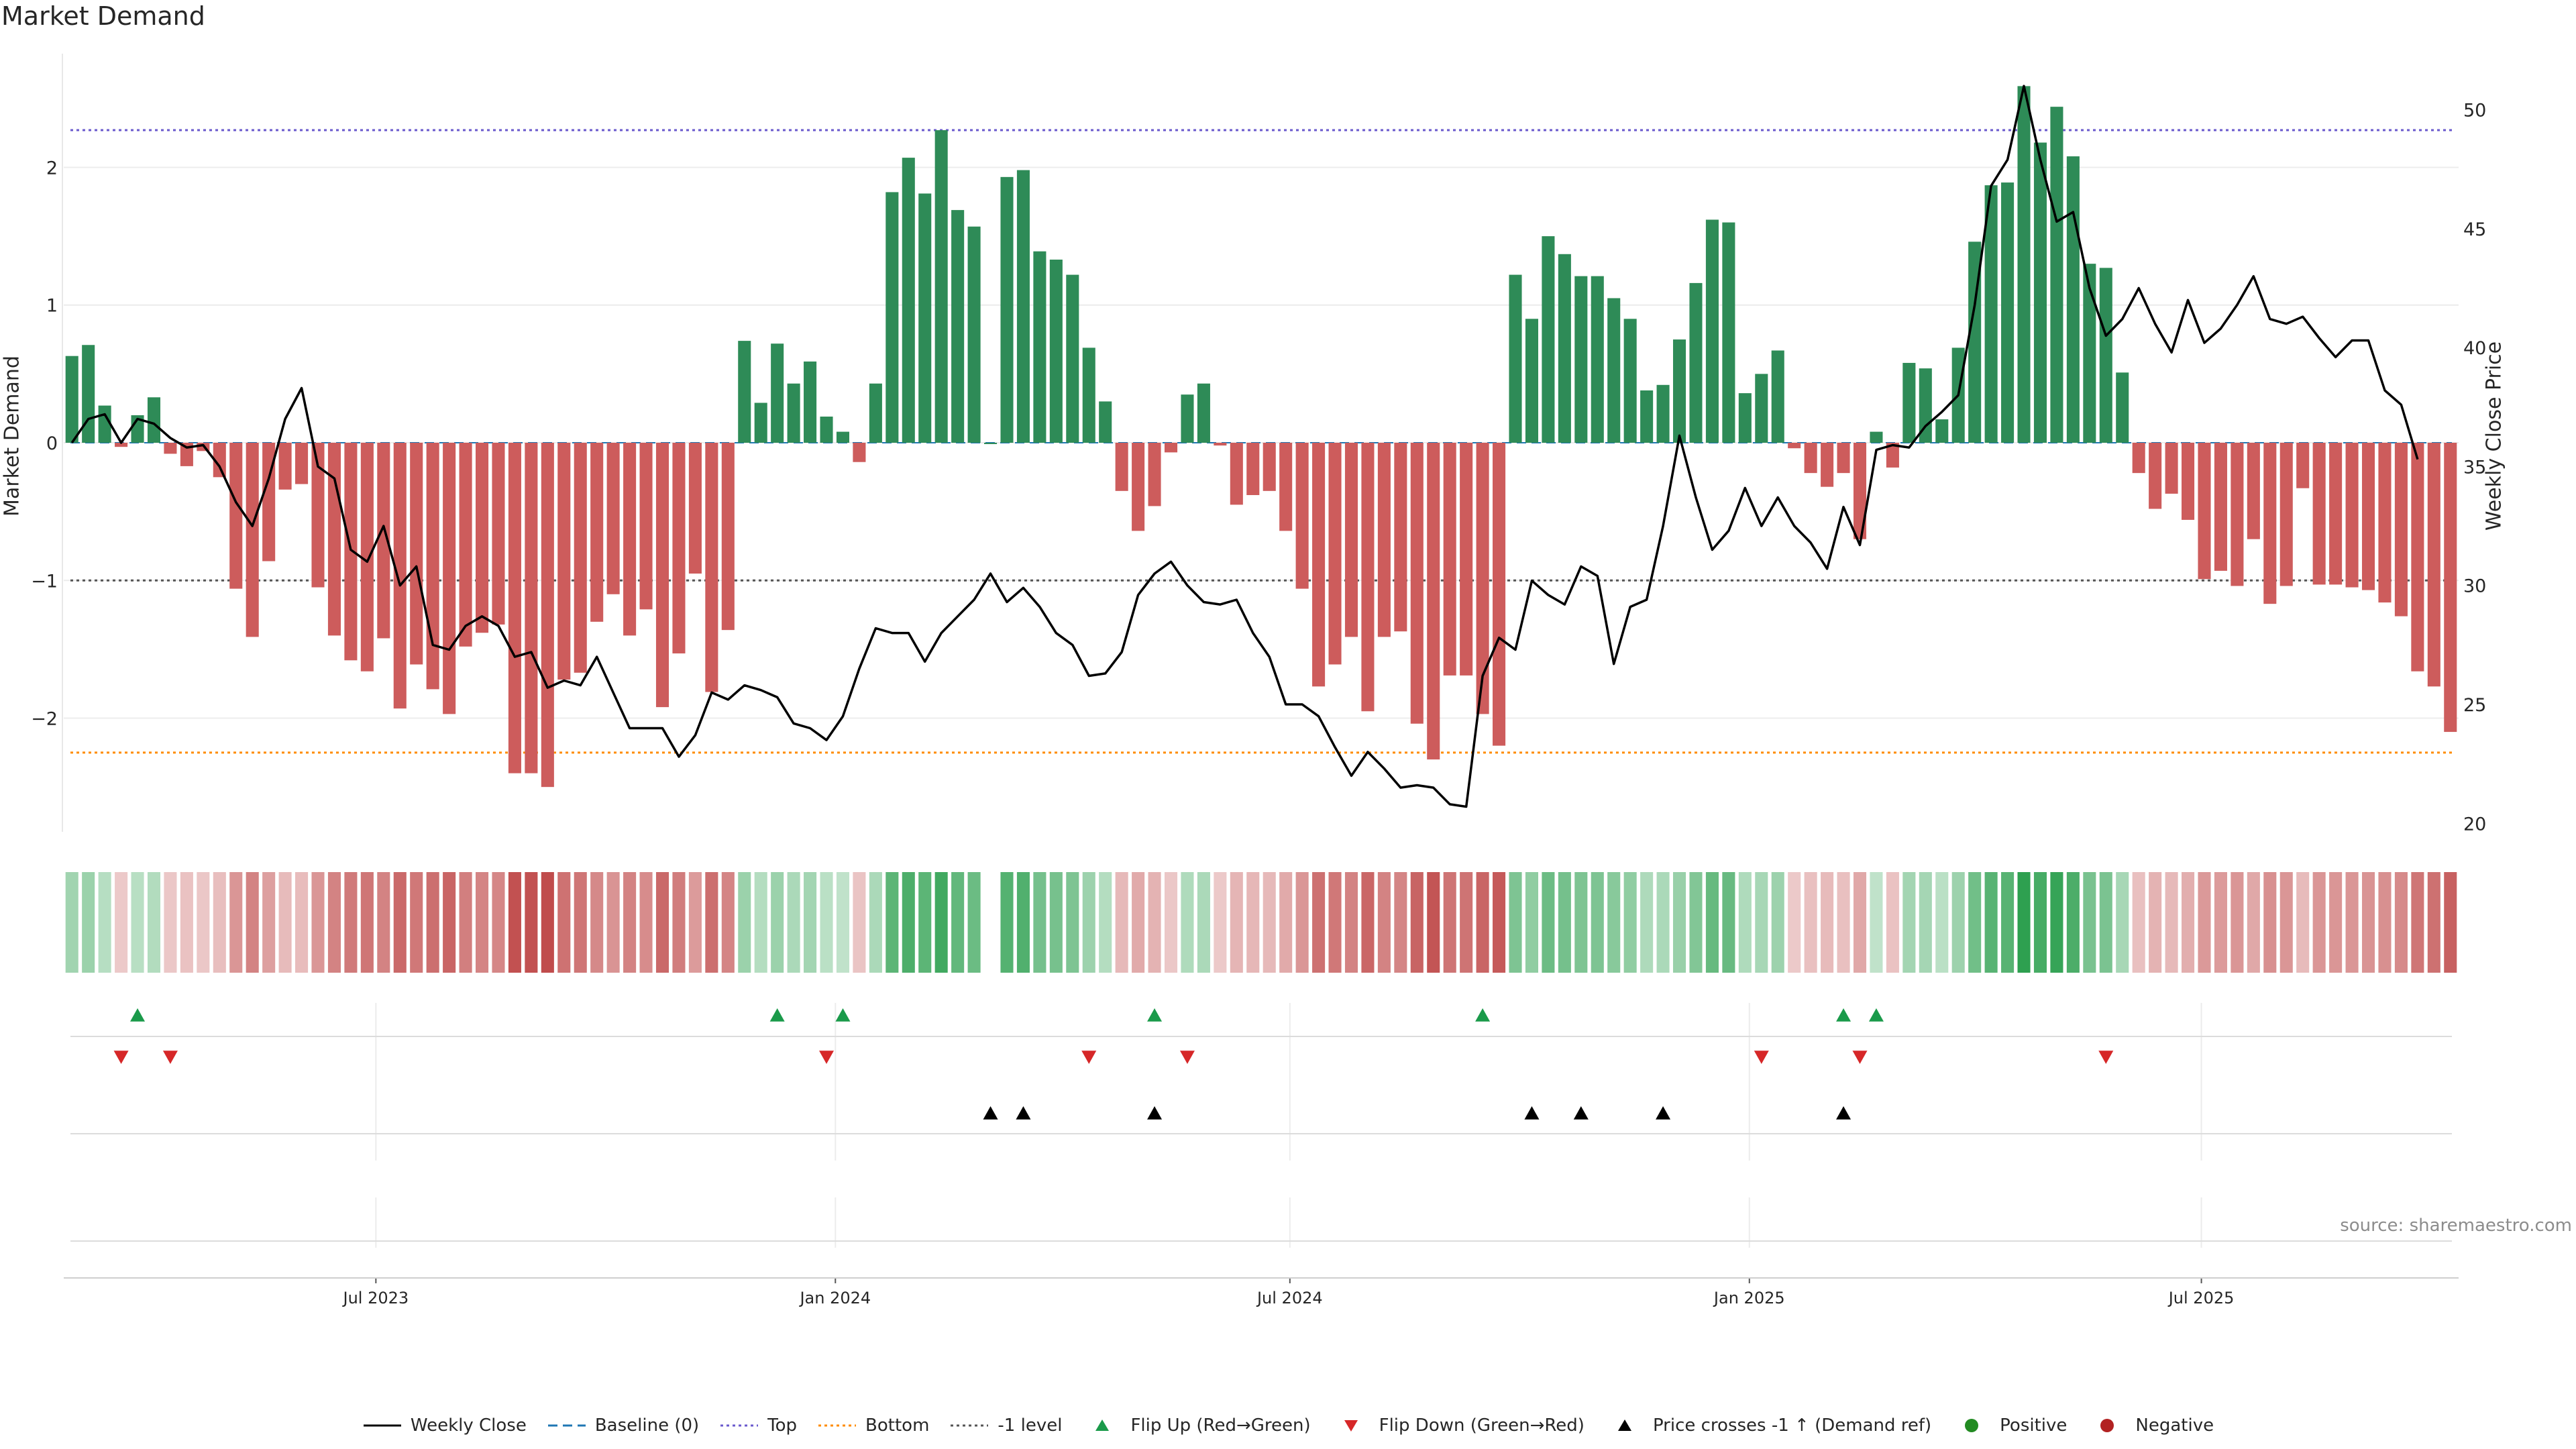  I want to click on legend-label: Baseline (0), so click(647, 1425).